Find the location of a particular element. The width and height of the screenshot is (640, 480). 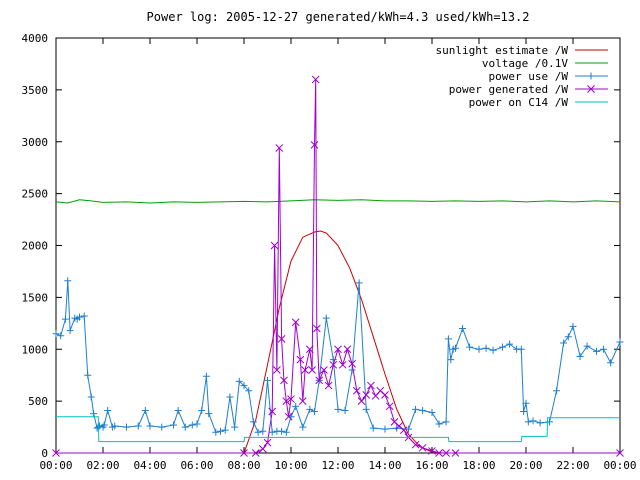

y-tick-label: 1000 is located at coordinates (35, 349).